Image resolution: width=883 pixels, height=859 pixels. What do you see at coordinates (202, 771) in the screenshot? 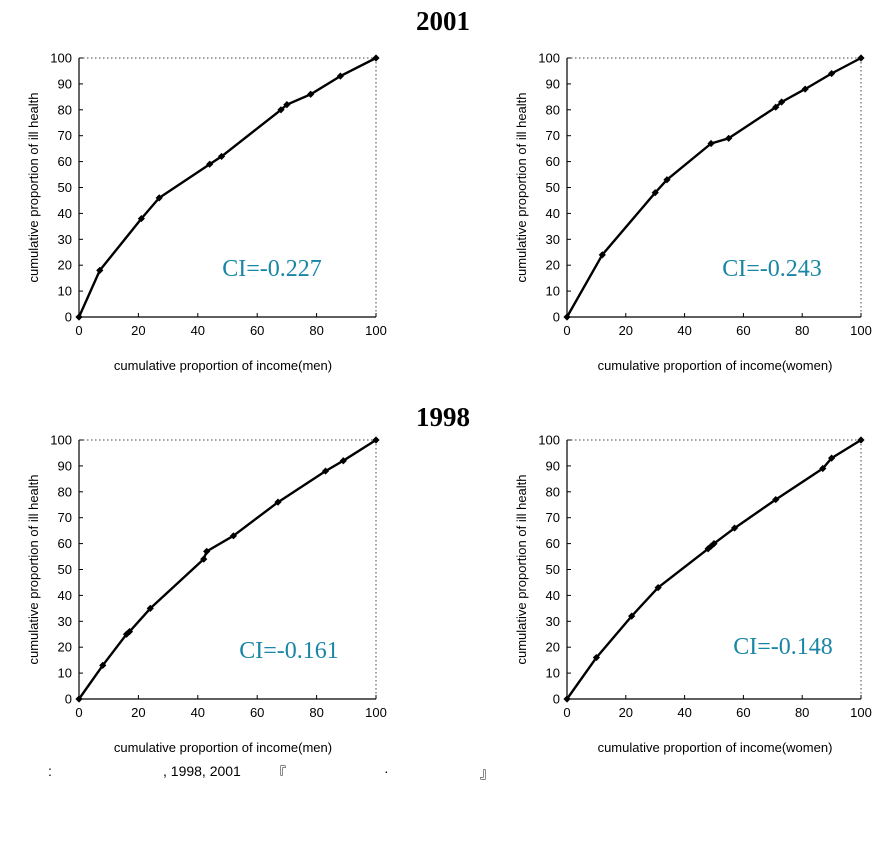
I see `source-years: , 1998, 2001` at bounding box center [202, 771].